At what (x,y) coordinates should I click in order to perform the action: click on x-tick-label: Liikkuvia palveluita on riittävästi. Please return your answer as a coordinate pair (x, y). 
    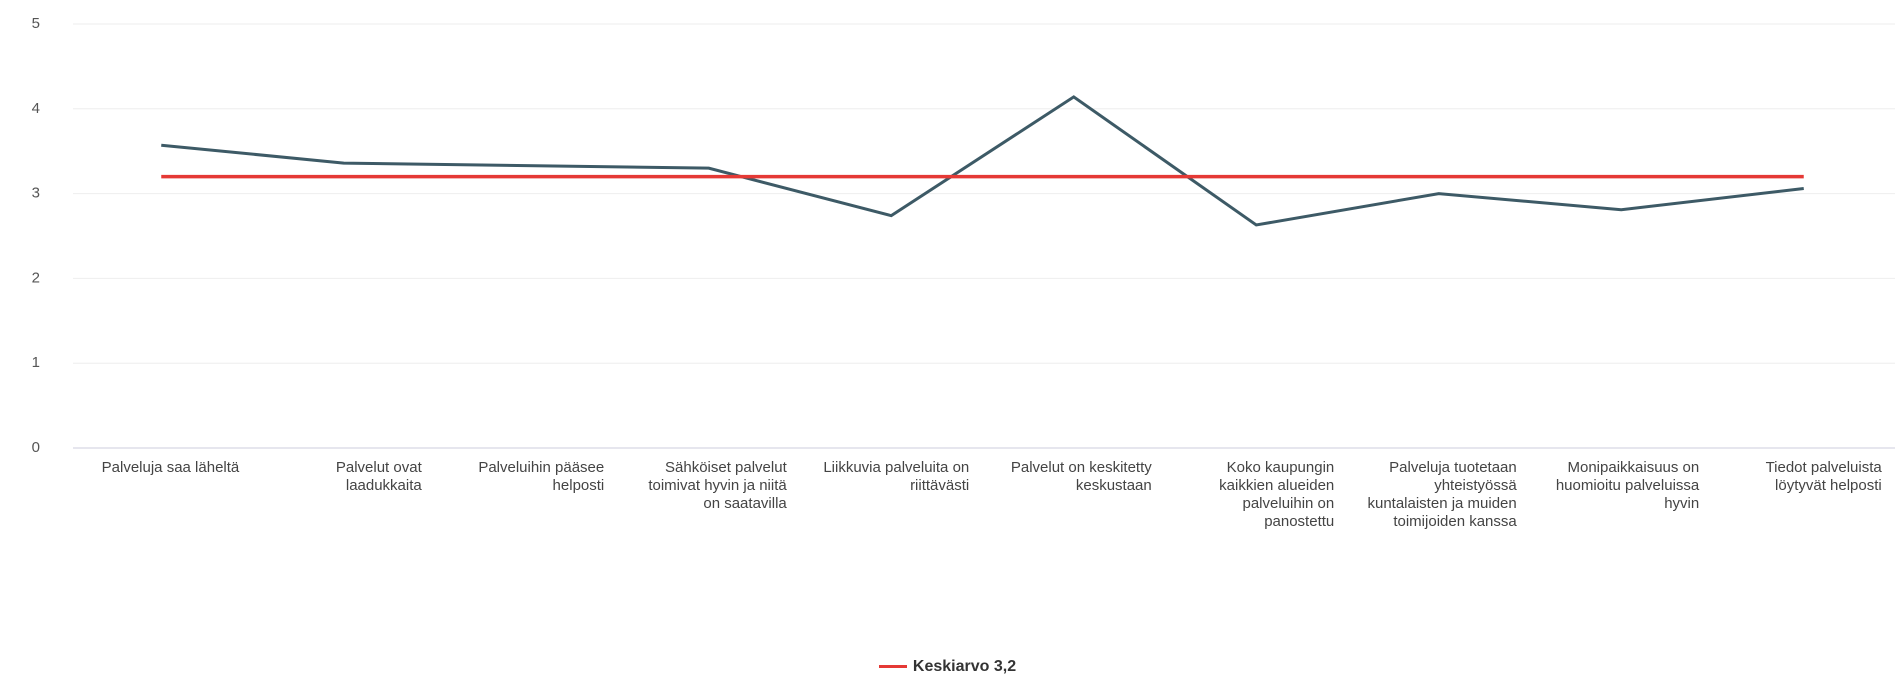
    Looking at the image, I should click on (896, 476).